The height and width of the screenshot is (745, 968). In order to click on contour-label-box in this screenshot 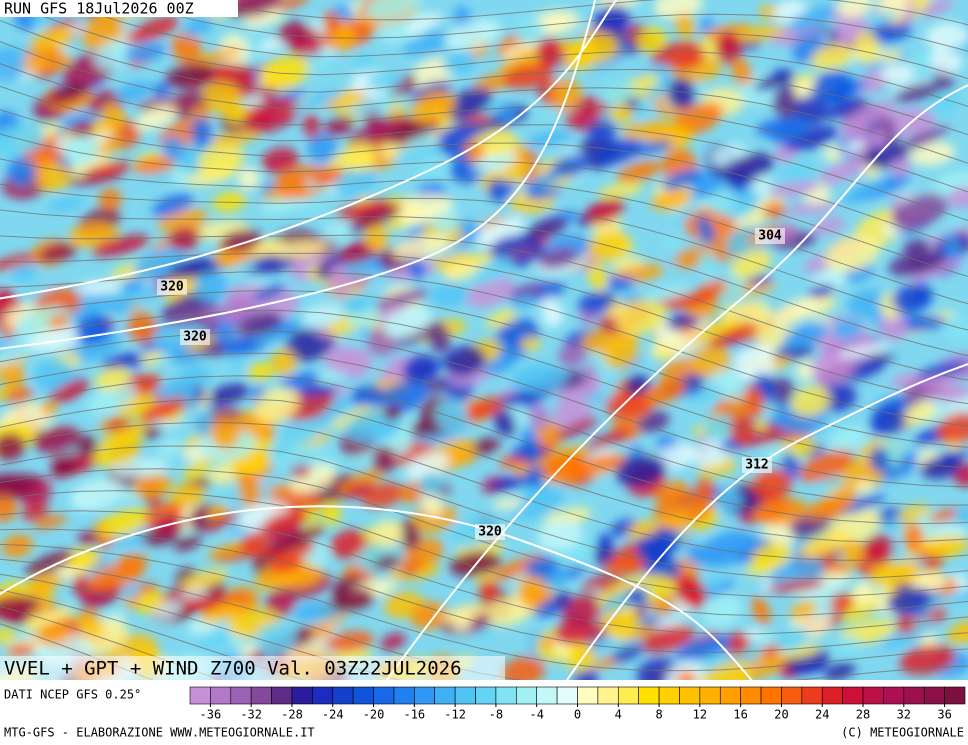, I will do `click(757, 465)`.